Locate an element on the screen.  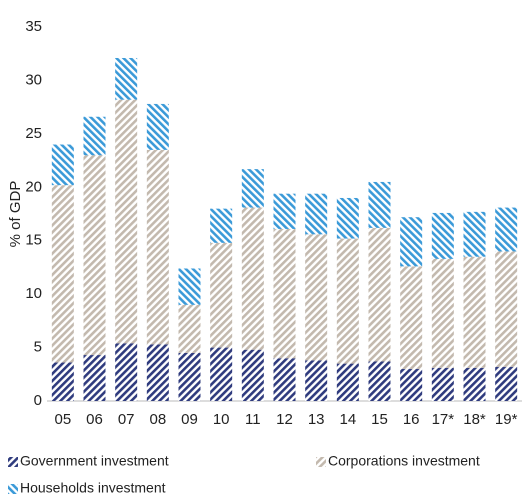
y-tick-label: 10 is located at coordinates (33, 293).